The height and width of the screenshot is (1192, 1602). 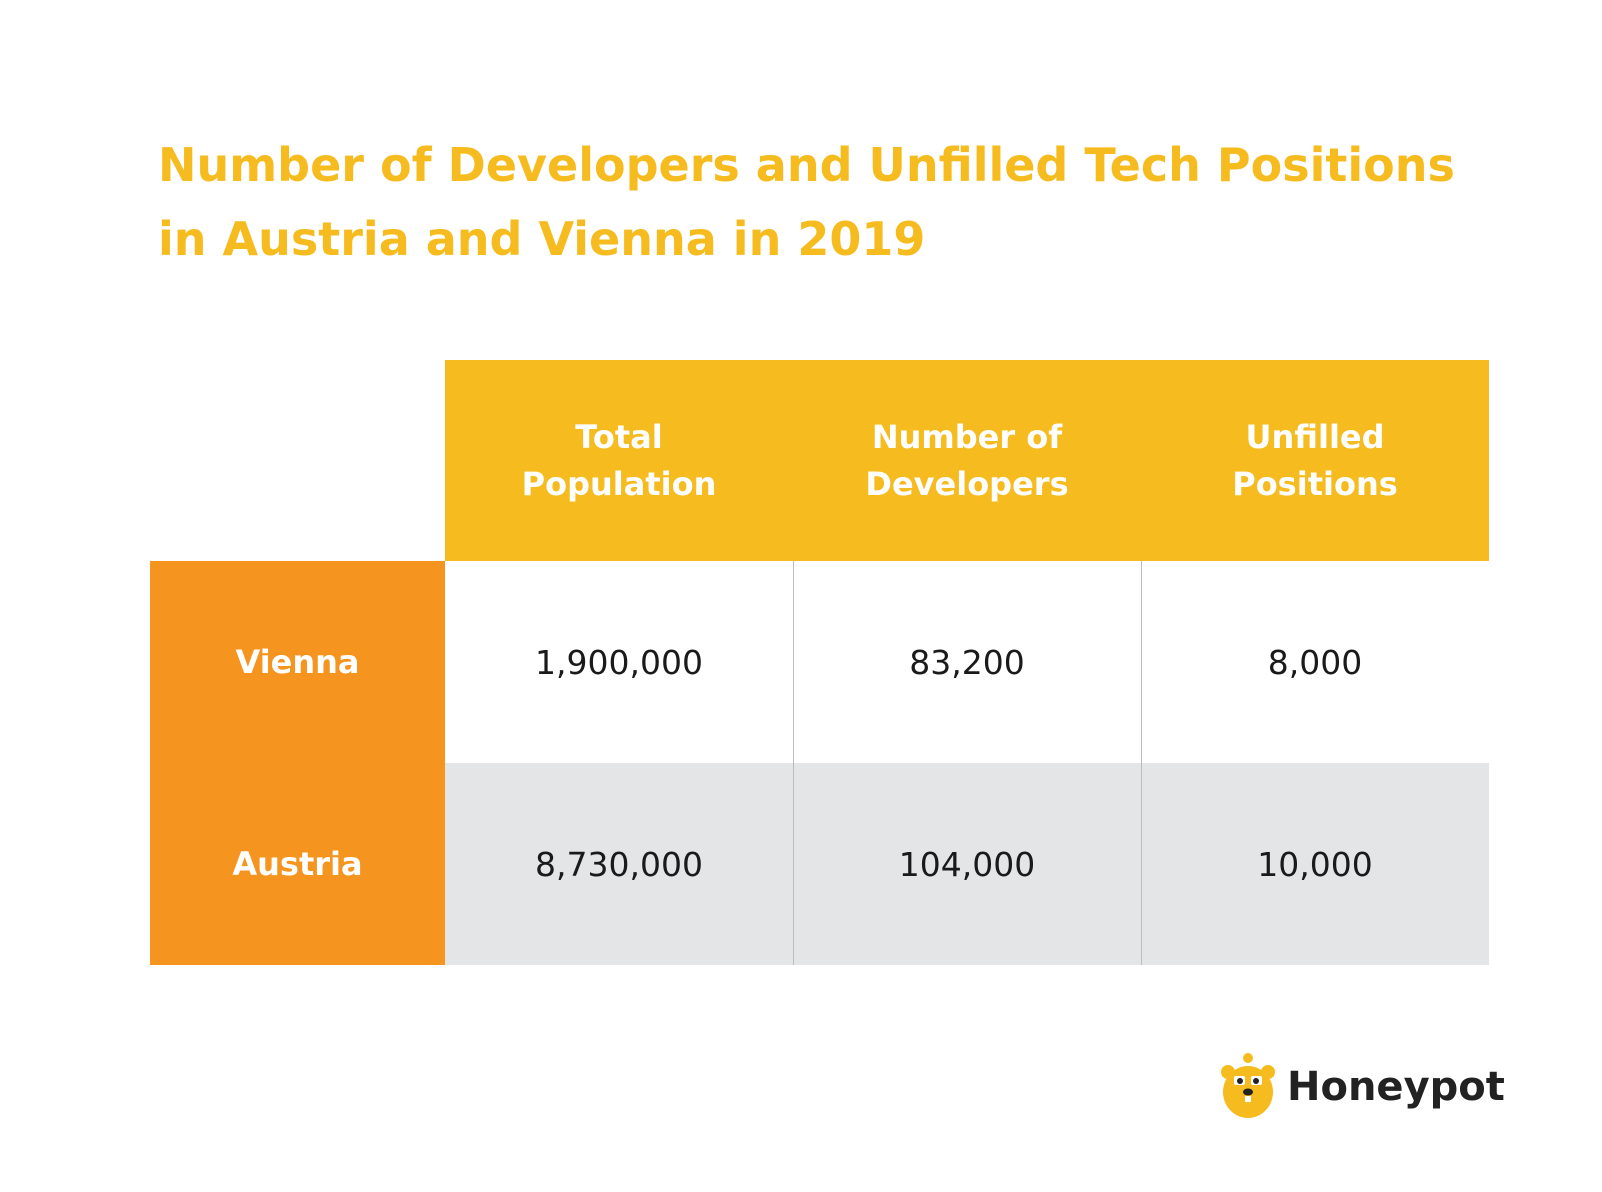 I want to click on row-label: Vienna, so click(x=297, y=662).